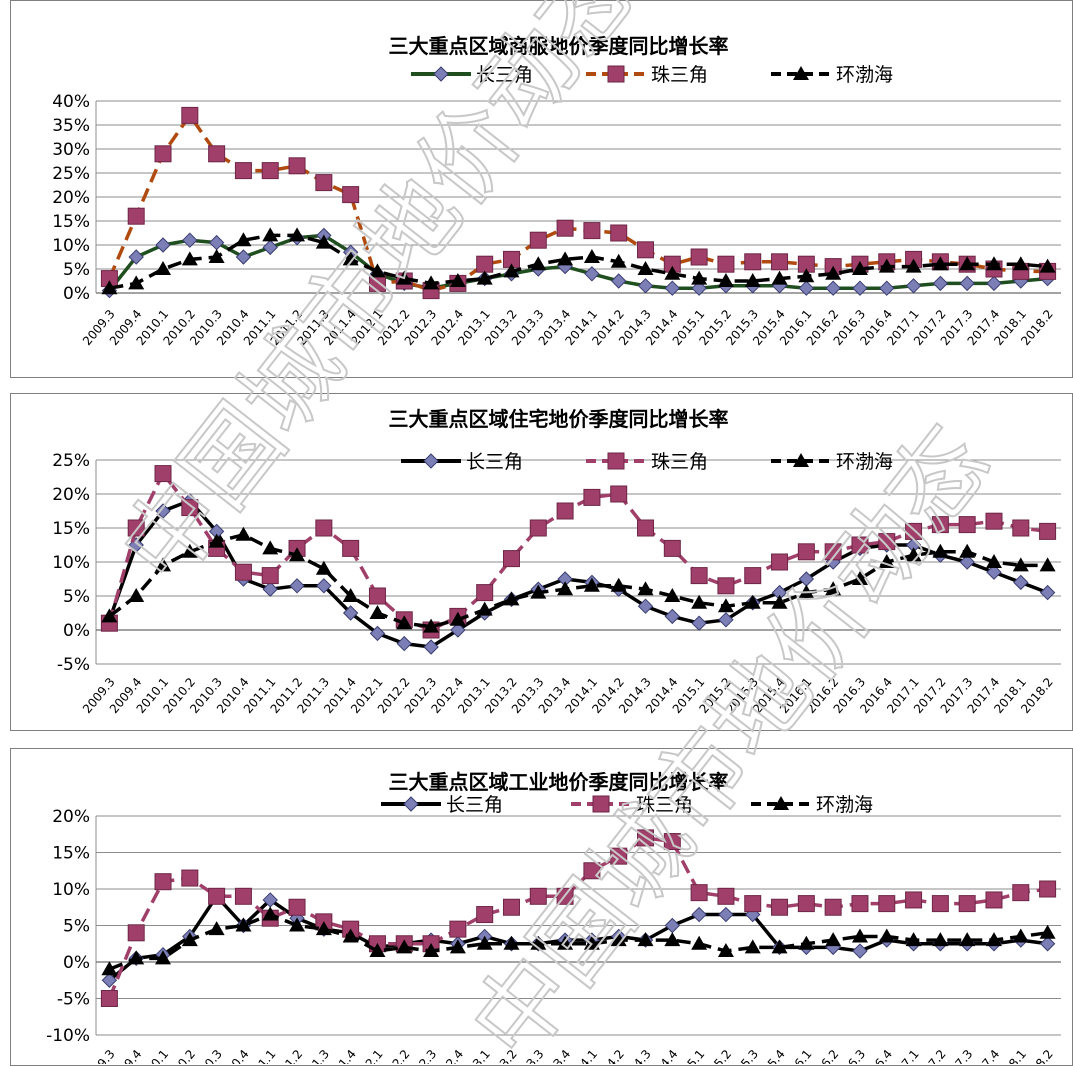  What do you see at coordinates (71, 817) in the screenshot?
I see `y-tick-label: 20%` at bounding box center [71, 817].